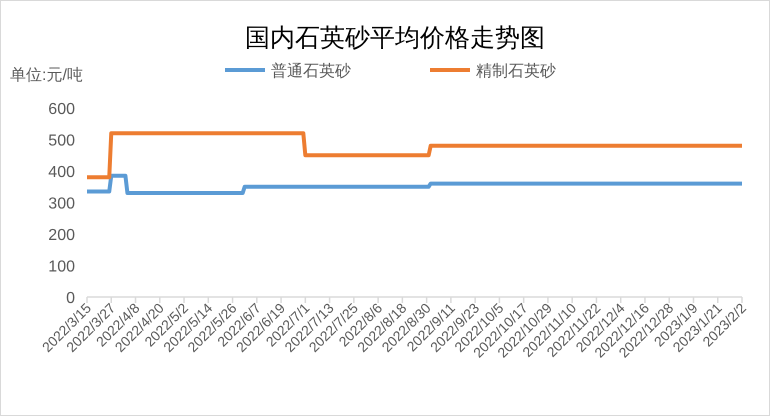  What do you see at coordinates (311, 71) in the screenshot?
I see `legend-label: 普通石英砂` at bounding box center [311, 71].